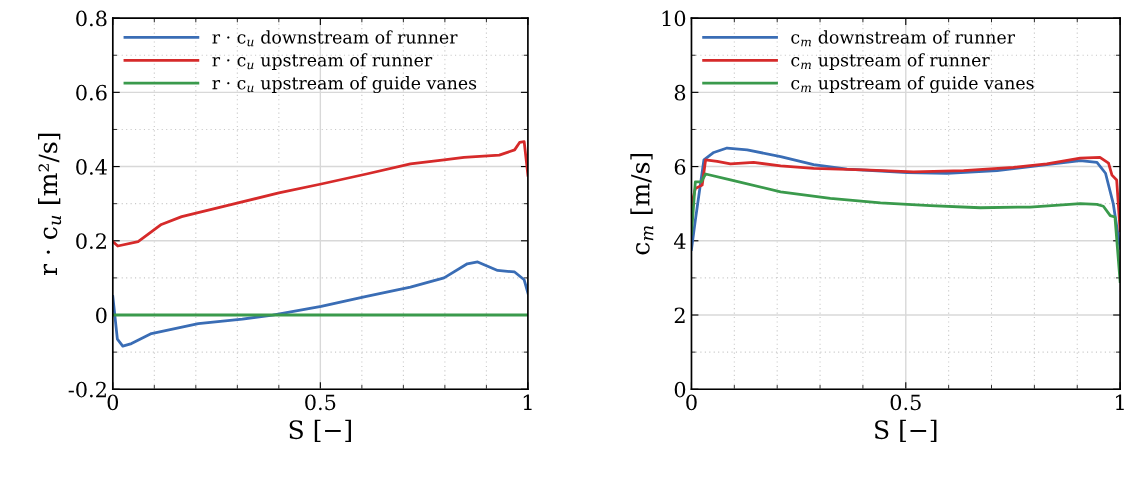  What do you see at coordinates (680, 92) in the screenshot?
I see `y-tick-label: 8` at bounding box center [680, 92].